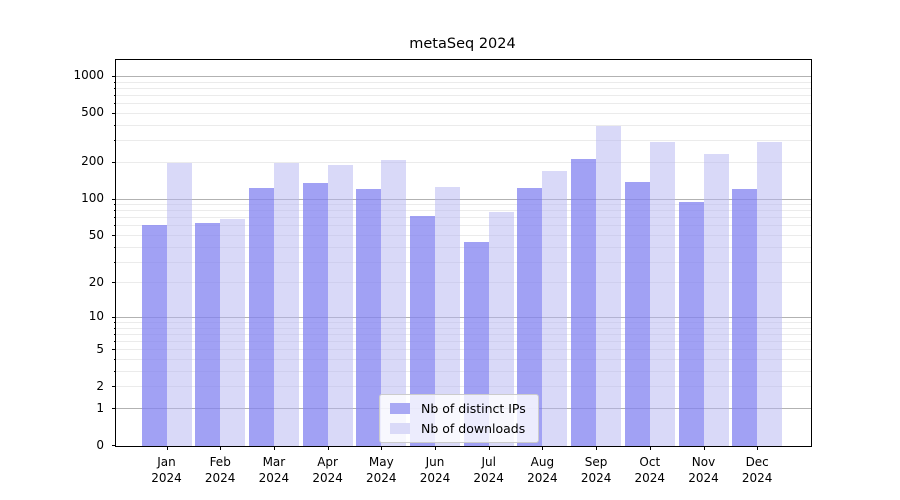  I want to click on bar-nb-of-downloads-apr, so click(340, 305).